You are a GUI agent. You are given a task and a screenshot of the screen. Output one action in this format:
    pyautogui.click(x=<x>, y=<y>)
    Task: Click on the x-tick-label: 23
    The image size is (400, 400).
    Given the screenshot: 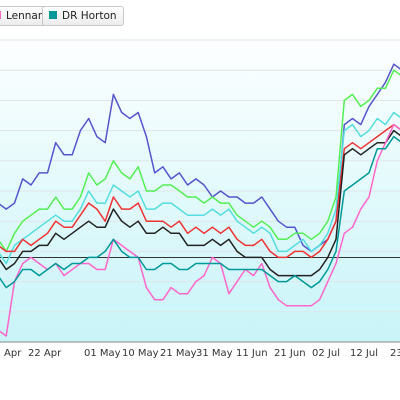 What is the action you would take?
    pyautogui.click(x=395, y=353)
    